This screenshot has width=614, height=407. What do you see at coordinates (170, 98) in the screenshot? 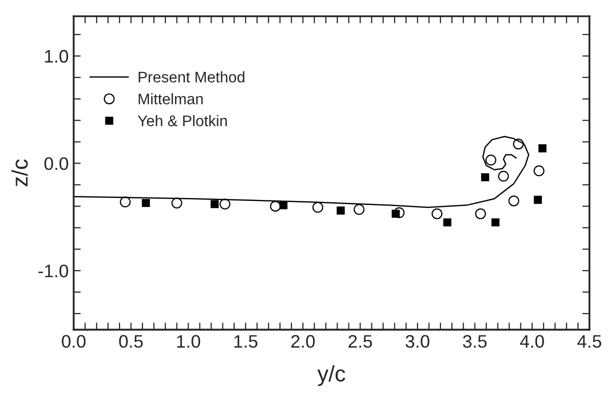
I see `legend-label: Mittelman` at bounding box center [170, 98].